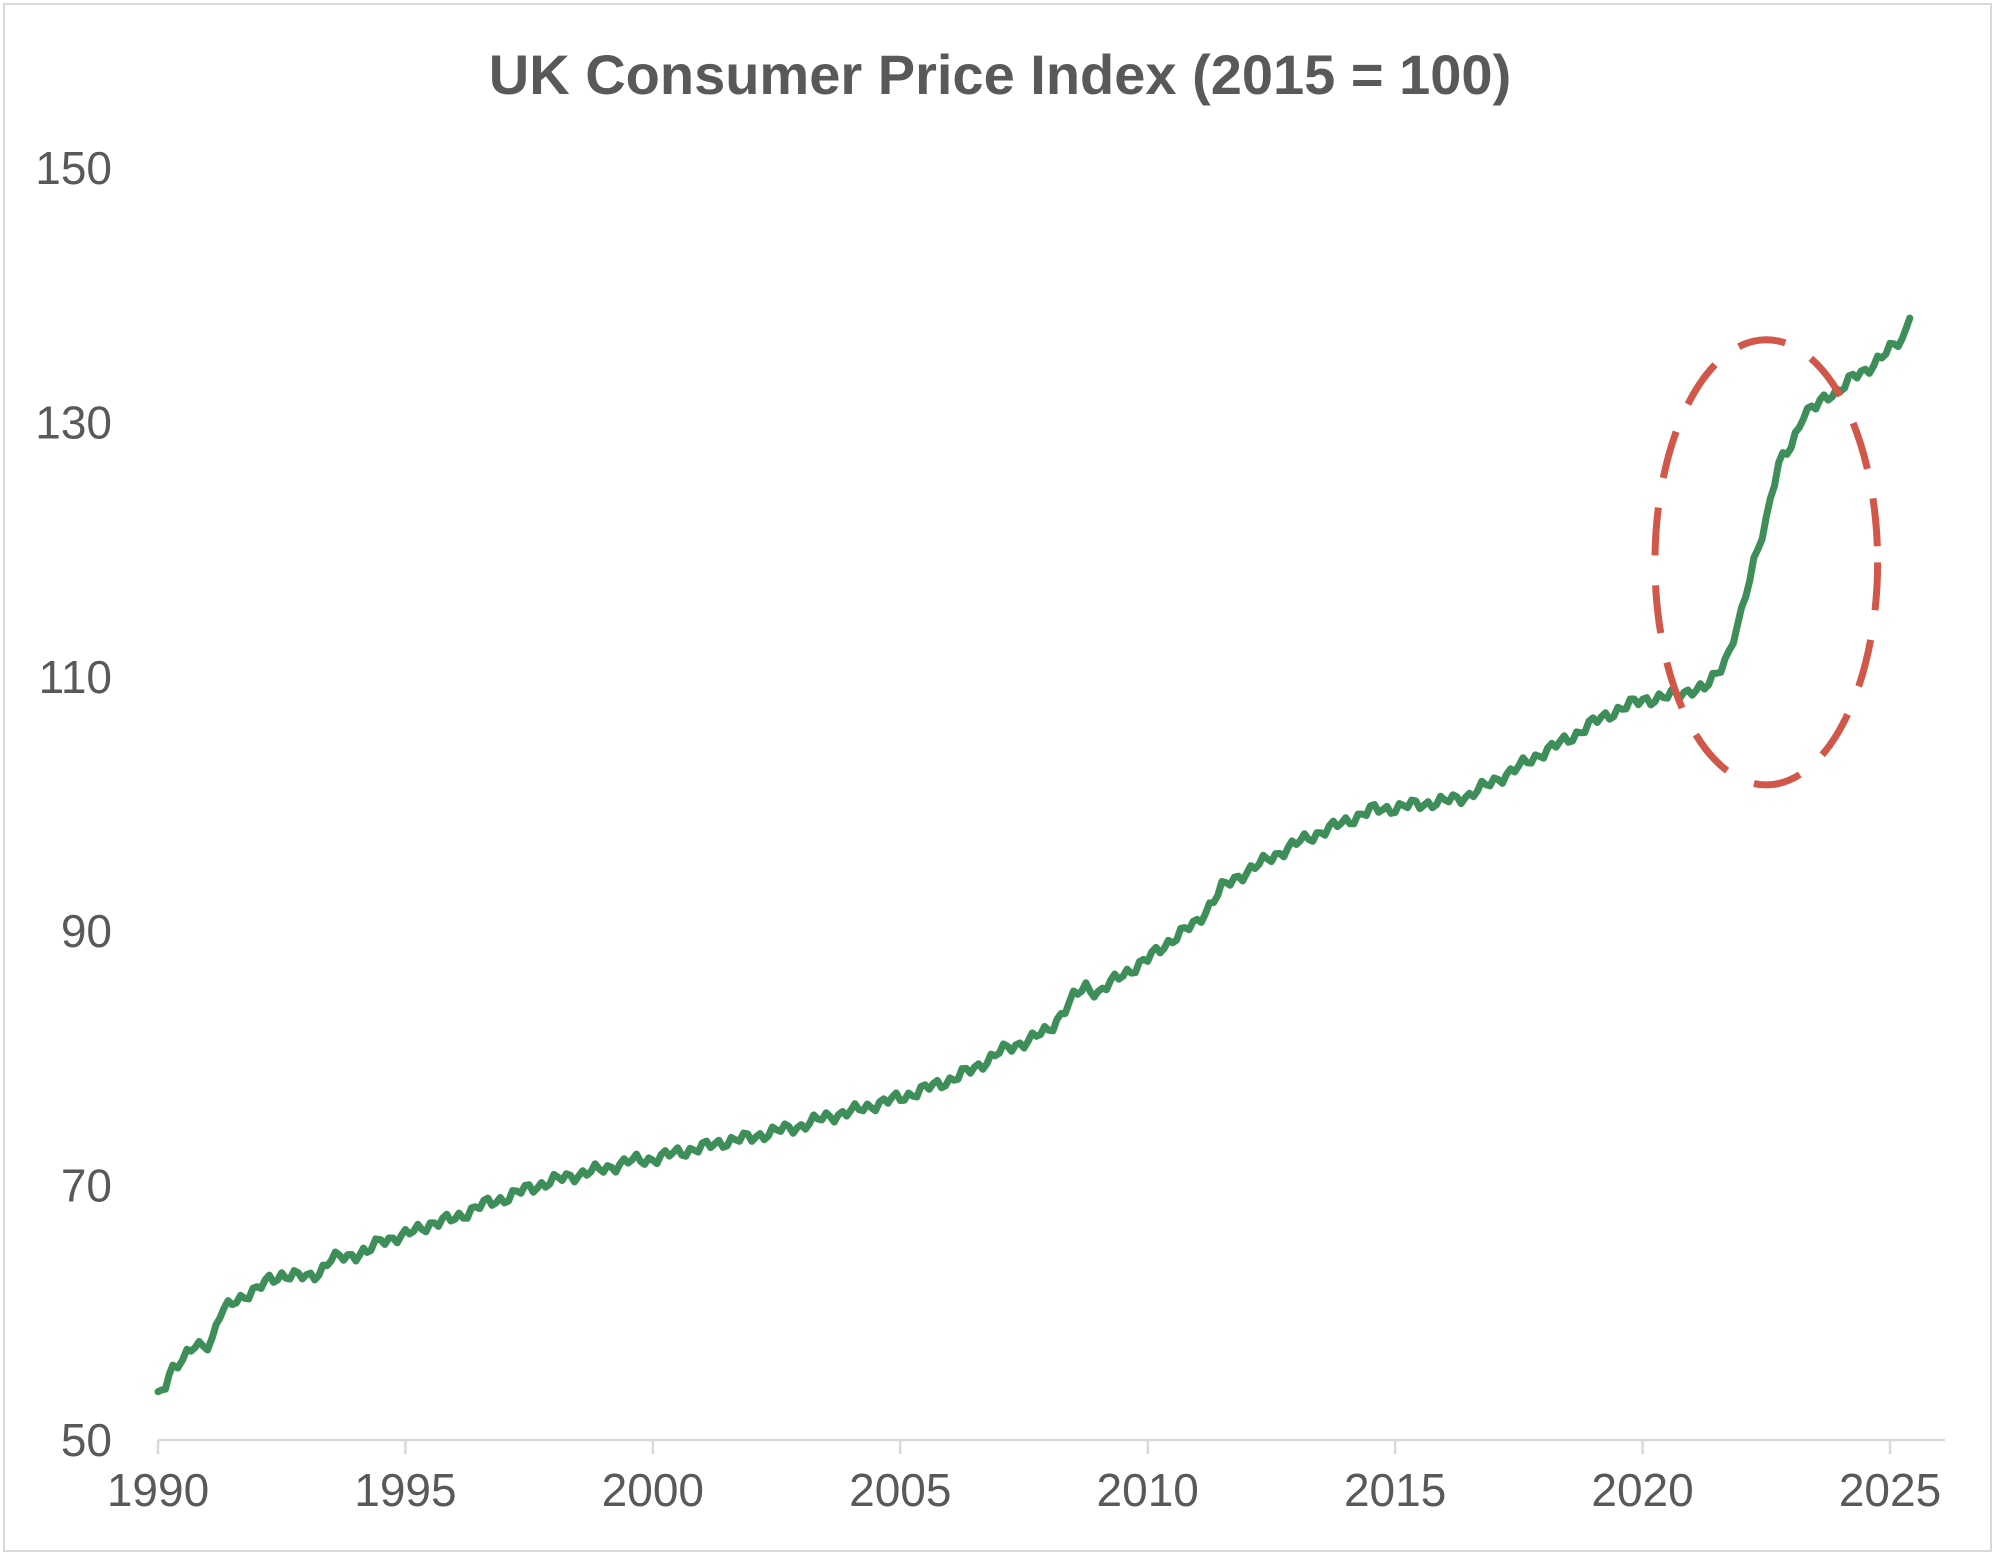 The height and width of the screenshot is (1557, 1997). Describe the element at coordinates (86, 931) in the screenshot. I see `y-tick-label: 90` at that location.